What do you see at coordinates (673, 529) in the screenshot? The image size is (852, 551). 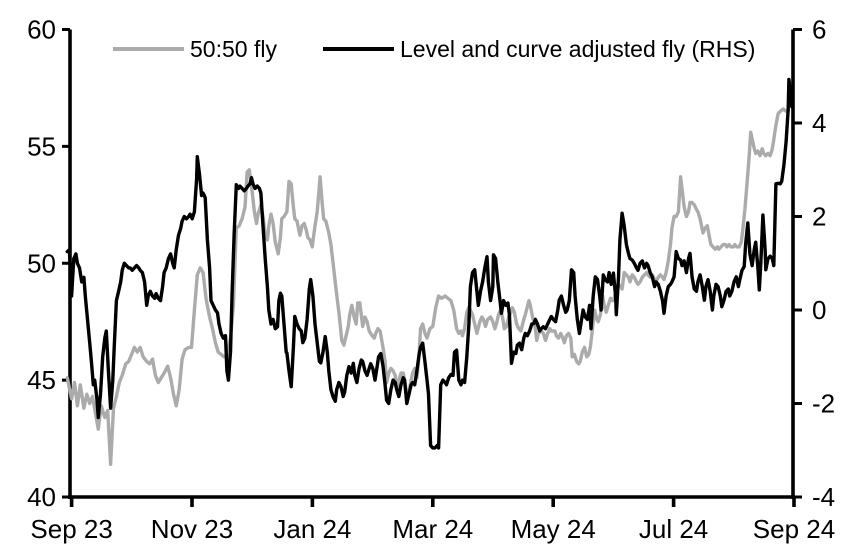 I see `x-axis-tick-label: Jul 24` at bounding box center [673, 529].